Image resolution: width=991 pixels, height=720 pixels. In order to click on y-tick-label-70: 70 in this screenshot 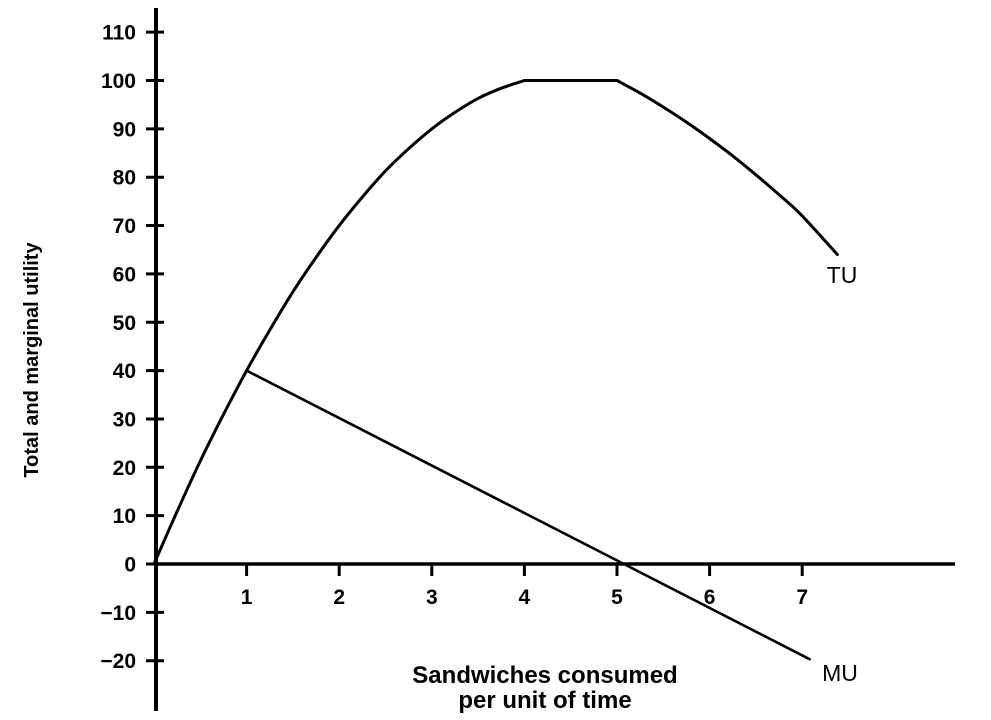, I will do `click(124, 226)`.